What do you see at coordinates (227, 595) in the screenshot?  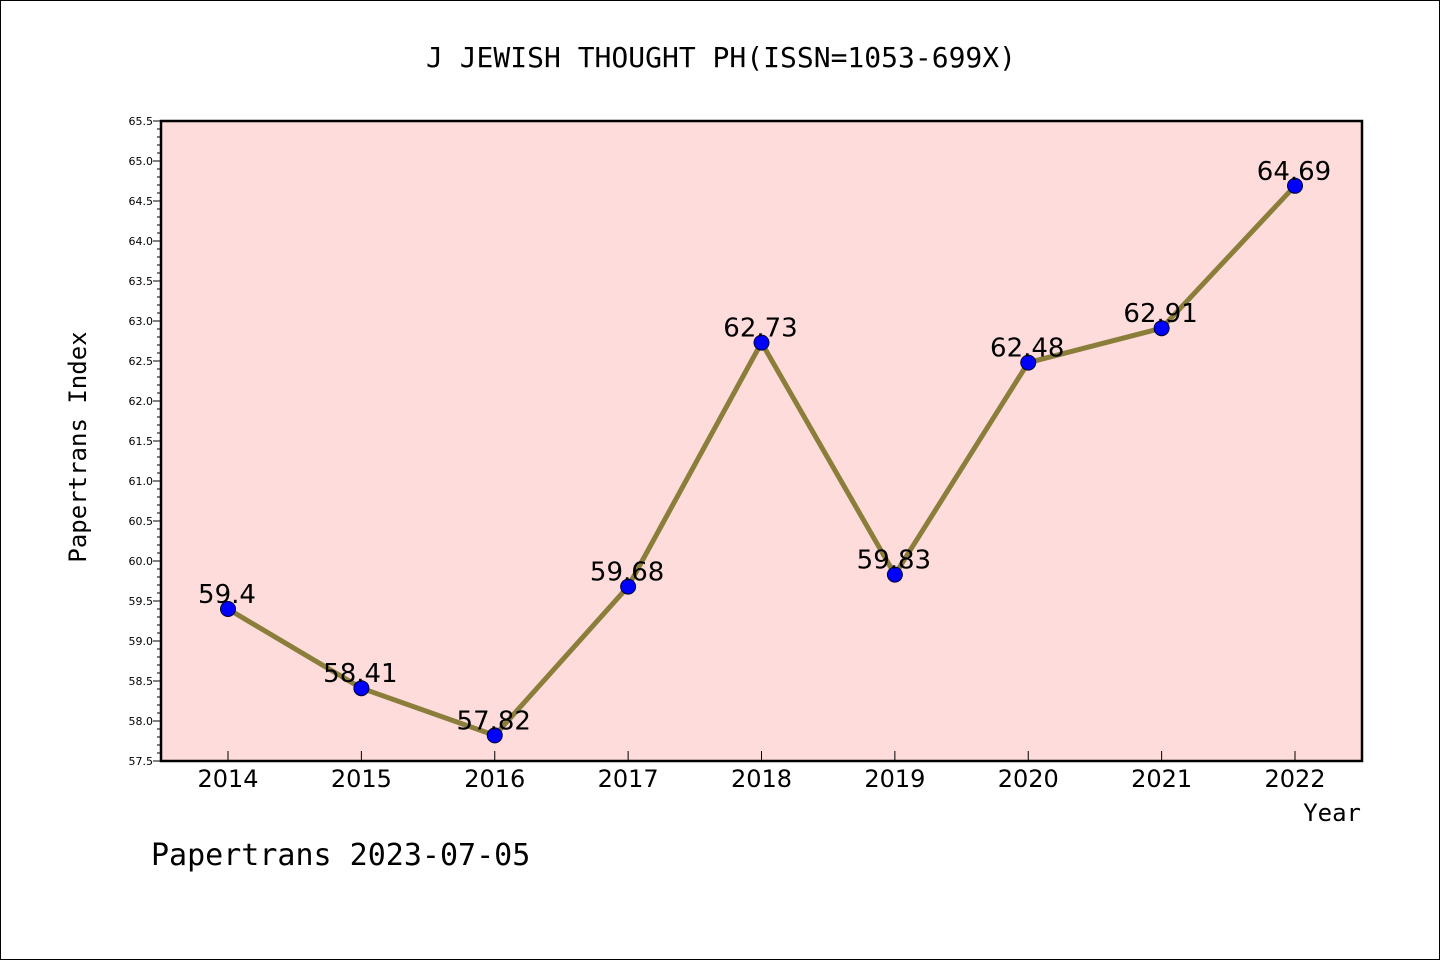 I see `data-label: 59.4` at bounding box center [227, 595].